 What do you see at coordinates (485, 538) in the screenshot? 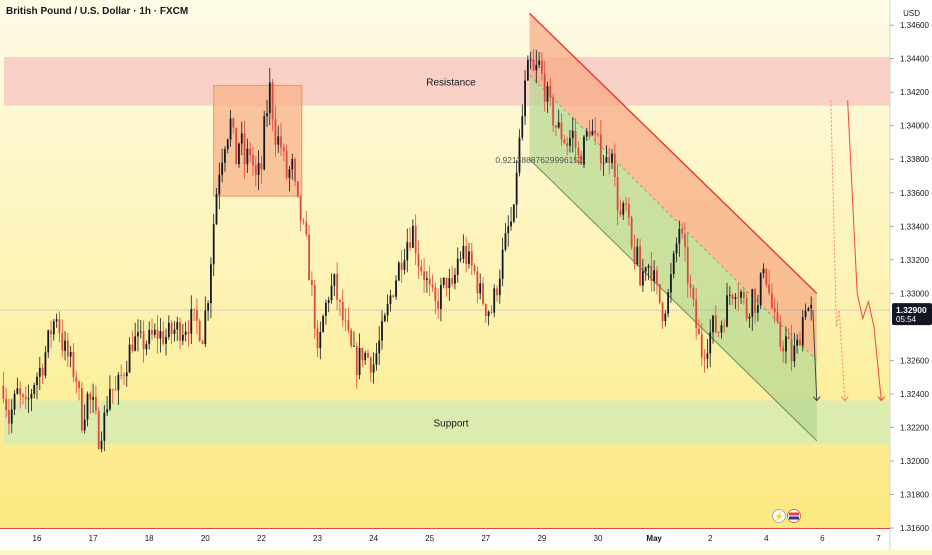
I see `x-tick-label: 27` at bounding box center [485, 538].